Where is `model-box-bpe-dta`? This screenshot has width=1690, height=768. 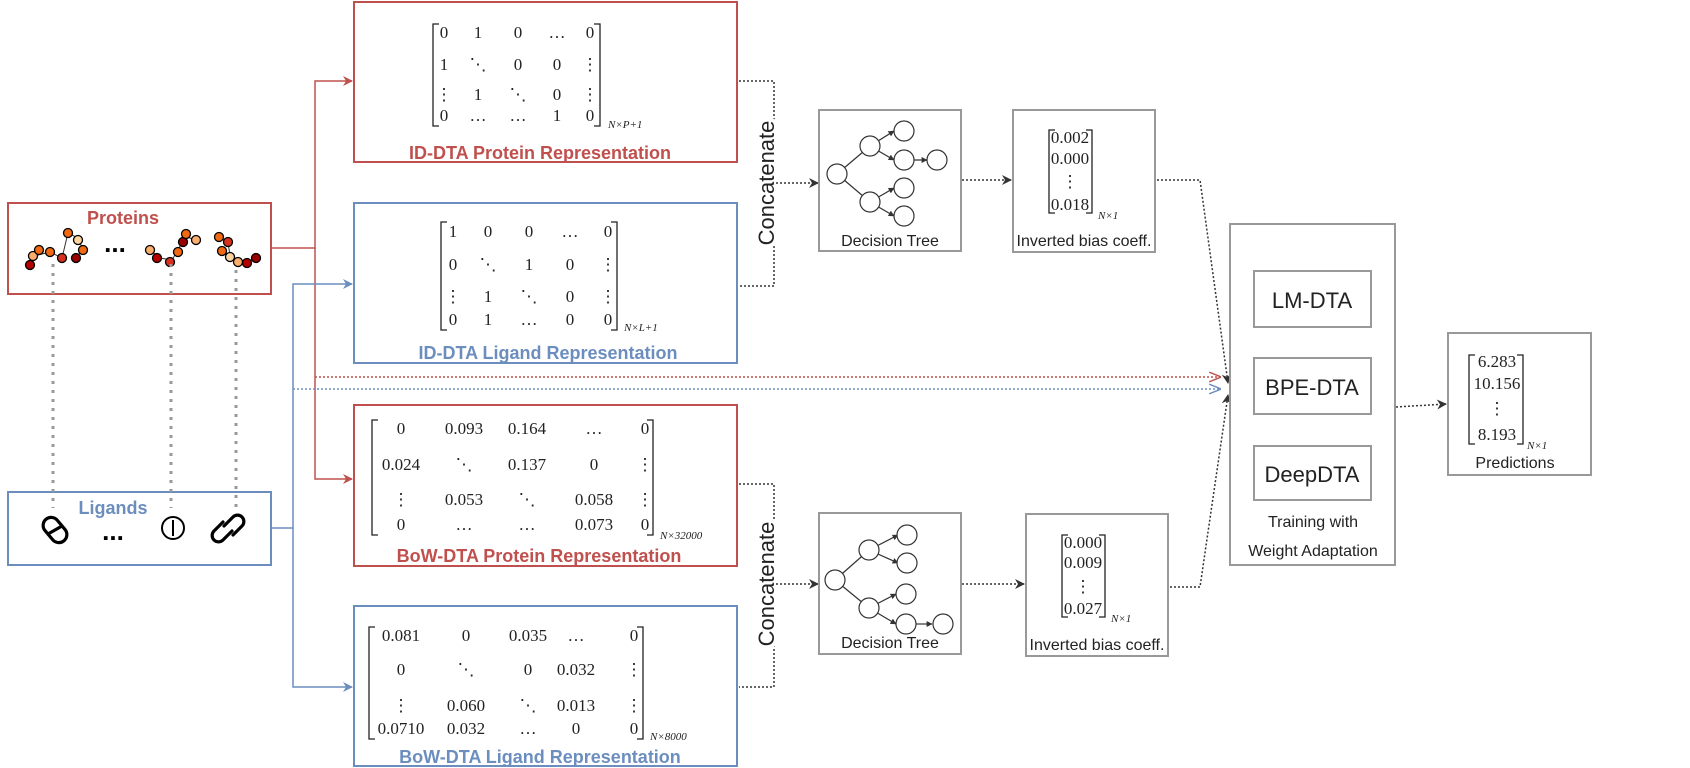 model-box-bpe-dta is located at coordinates (1312, 386).